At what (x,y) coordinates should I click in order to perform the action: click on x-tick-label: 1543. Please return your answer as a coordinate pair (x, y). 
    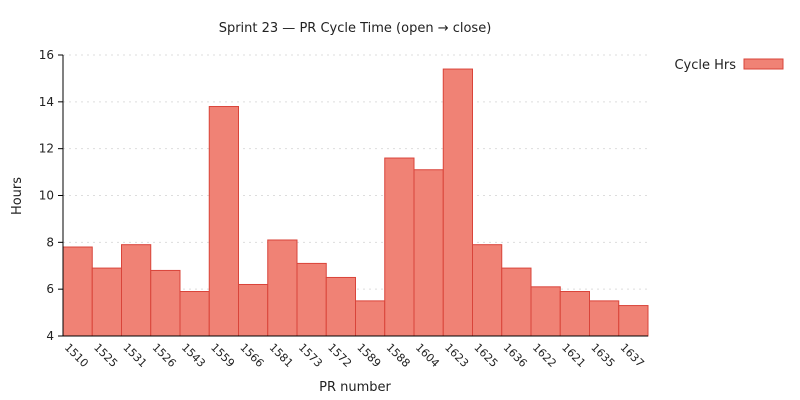
    Looking at the image, I should click on (193, 355).